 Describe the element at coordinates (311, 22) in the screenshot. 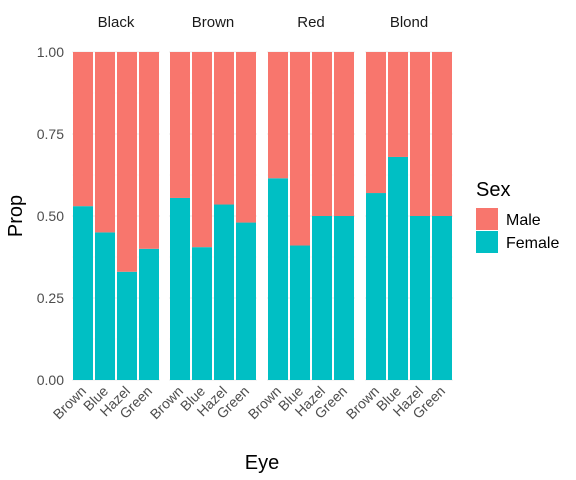

I see `facet-label-red: Red` at that location.